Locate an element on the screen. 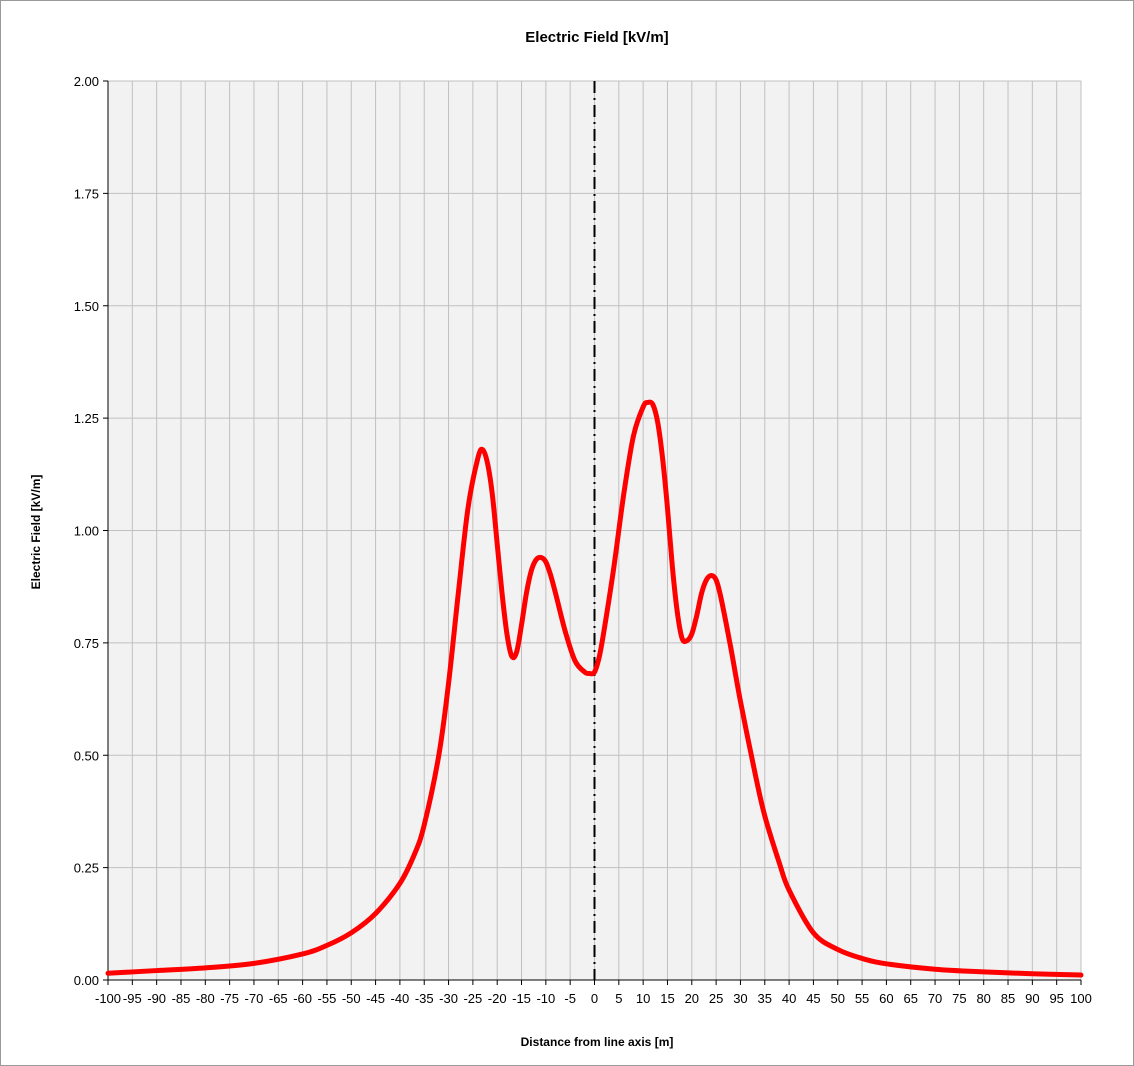  x-tick-label: 75 is located at coordinates (959, 998).